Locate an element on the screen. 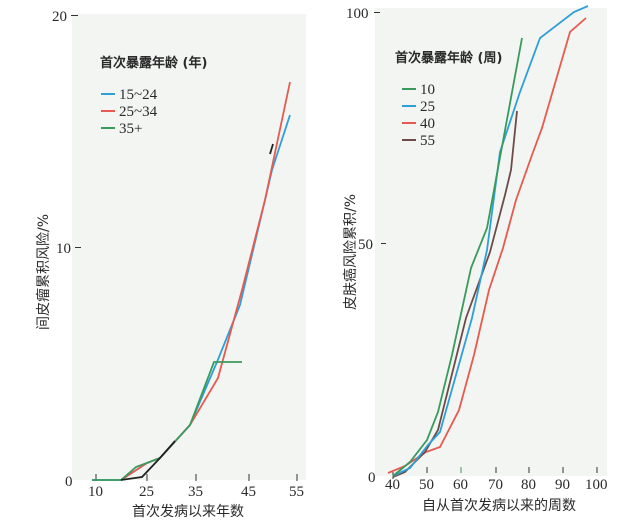  right-legend-40: 40 is located at coordinates (427, 124).